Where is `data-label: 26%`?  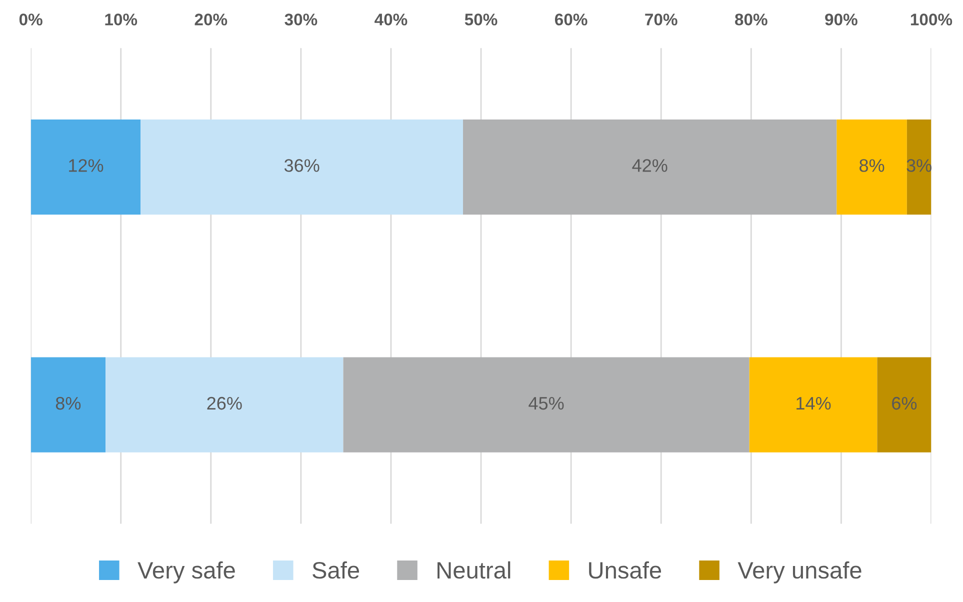 data-label: 26% is located at coordinates (224, 403).